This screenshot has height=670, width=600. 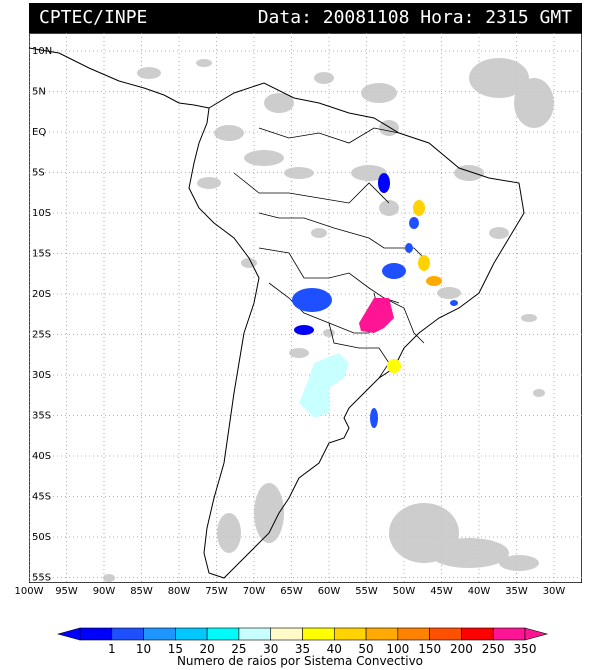 What do you see at coordinates (39, 92) in the screenshot?
I see `lat-tick-label: 5N` at bounding box center [39, 92].